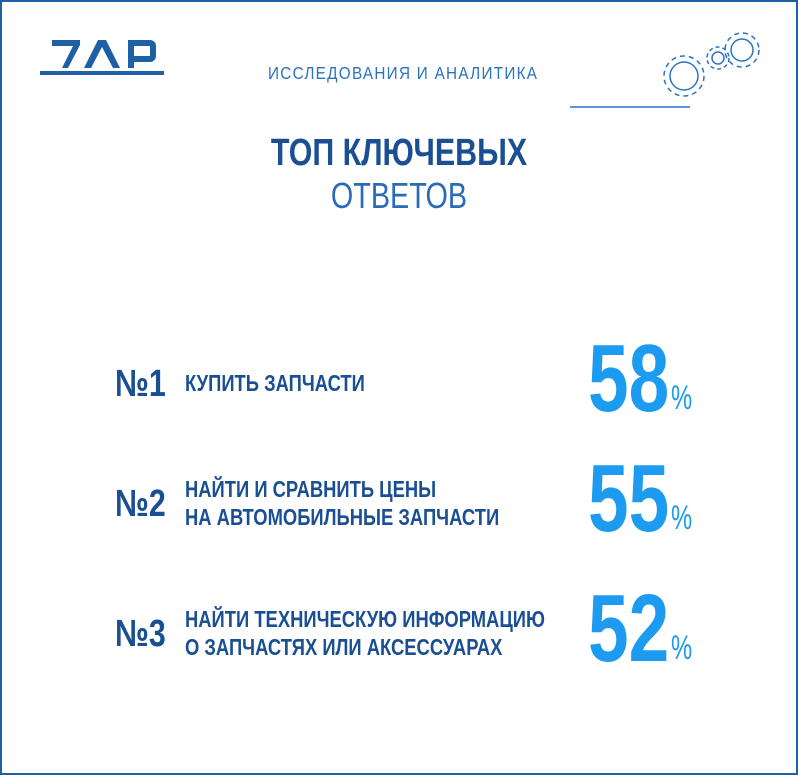 The image size is (798, 775). I want to click on text-wrap: НА АВТОМОБИЛЬНЫЕ ЗАПЧАСТИ, so click(342, 517).